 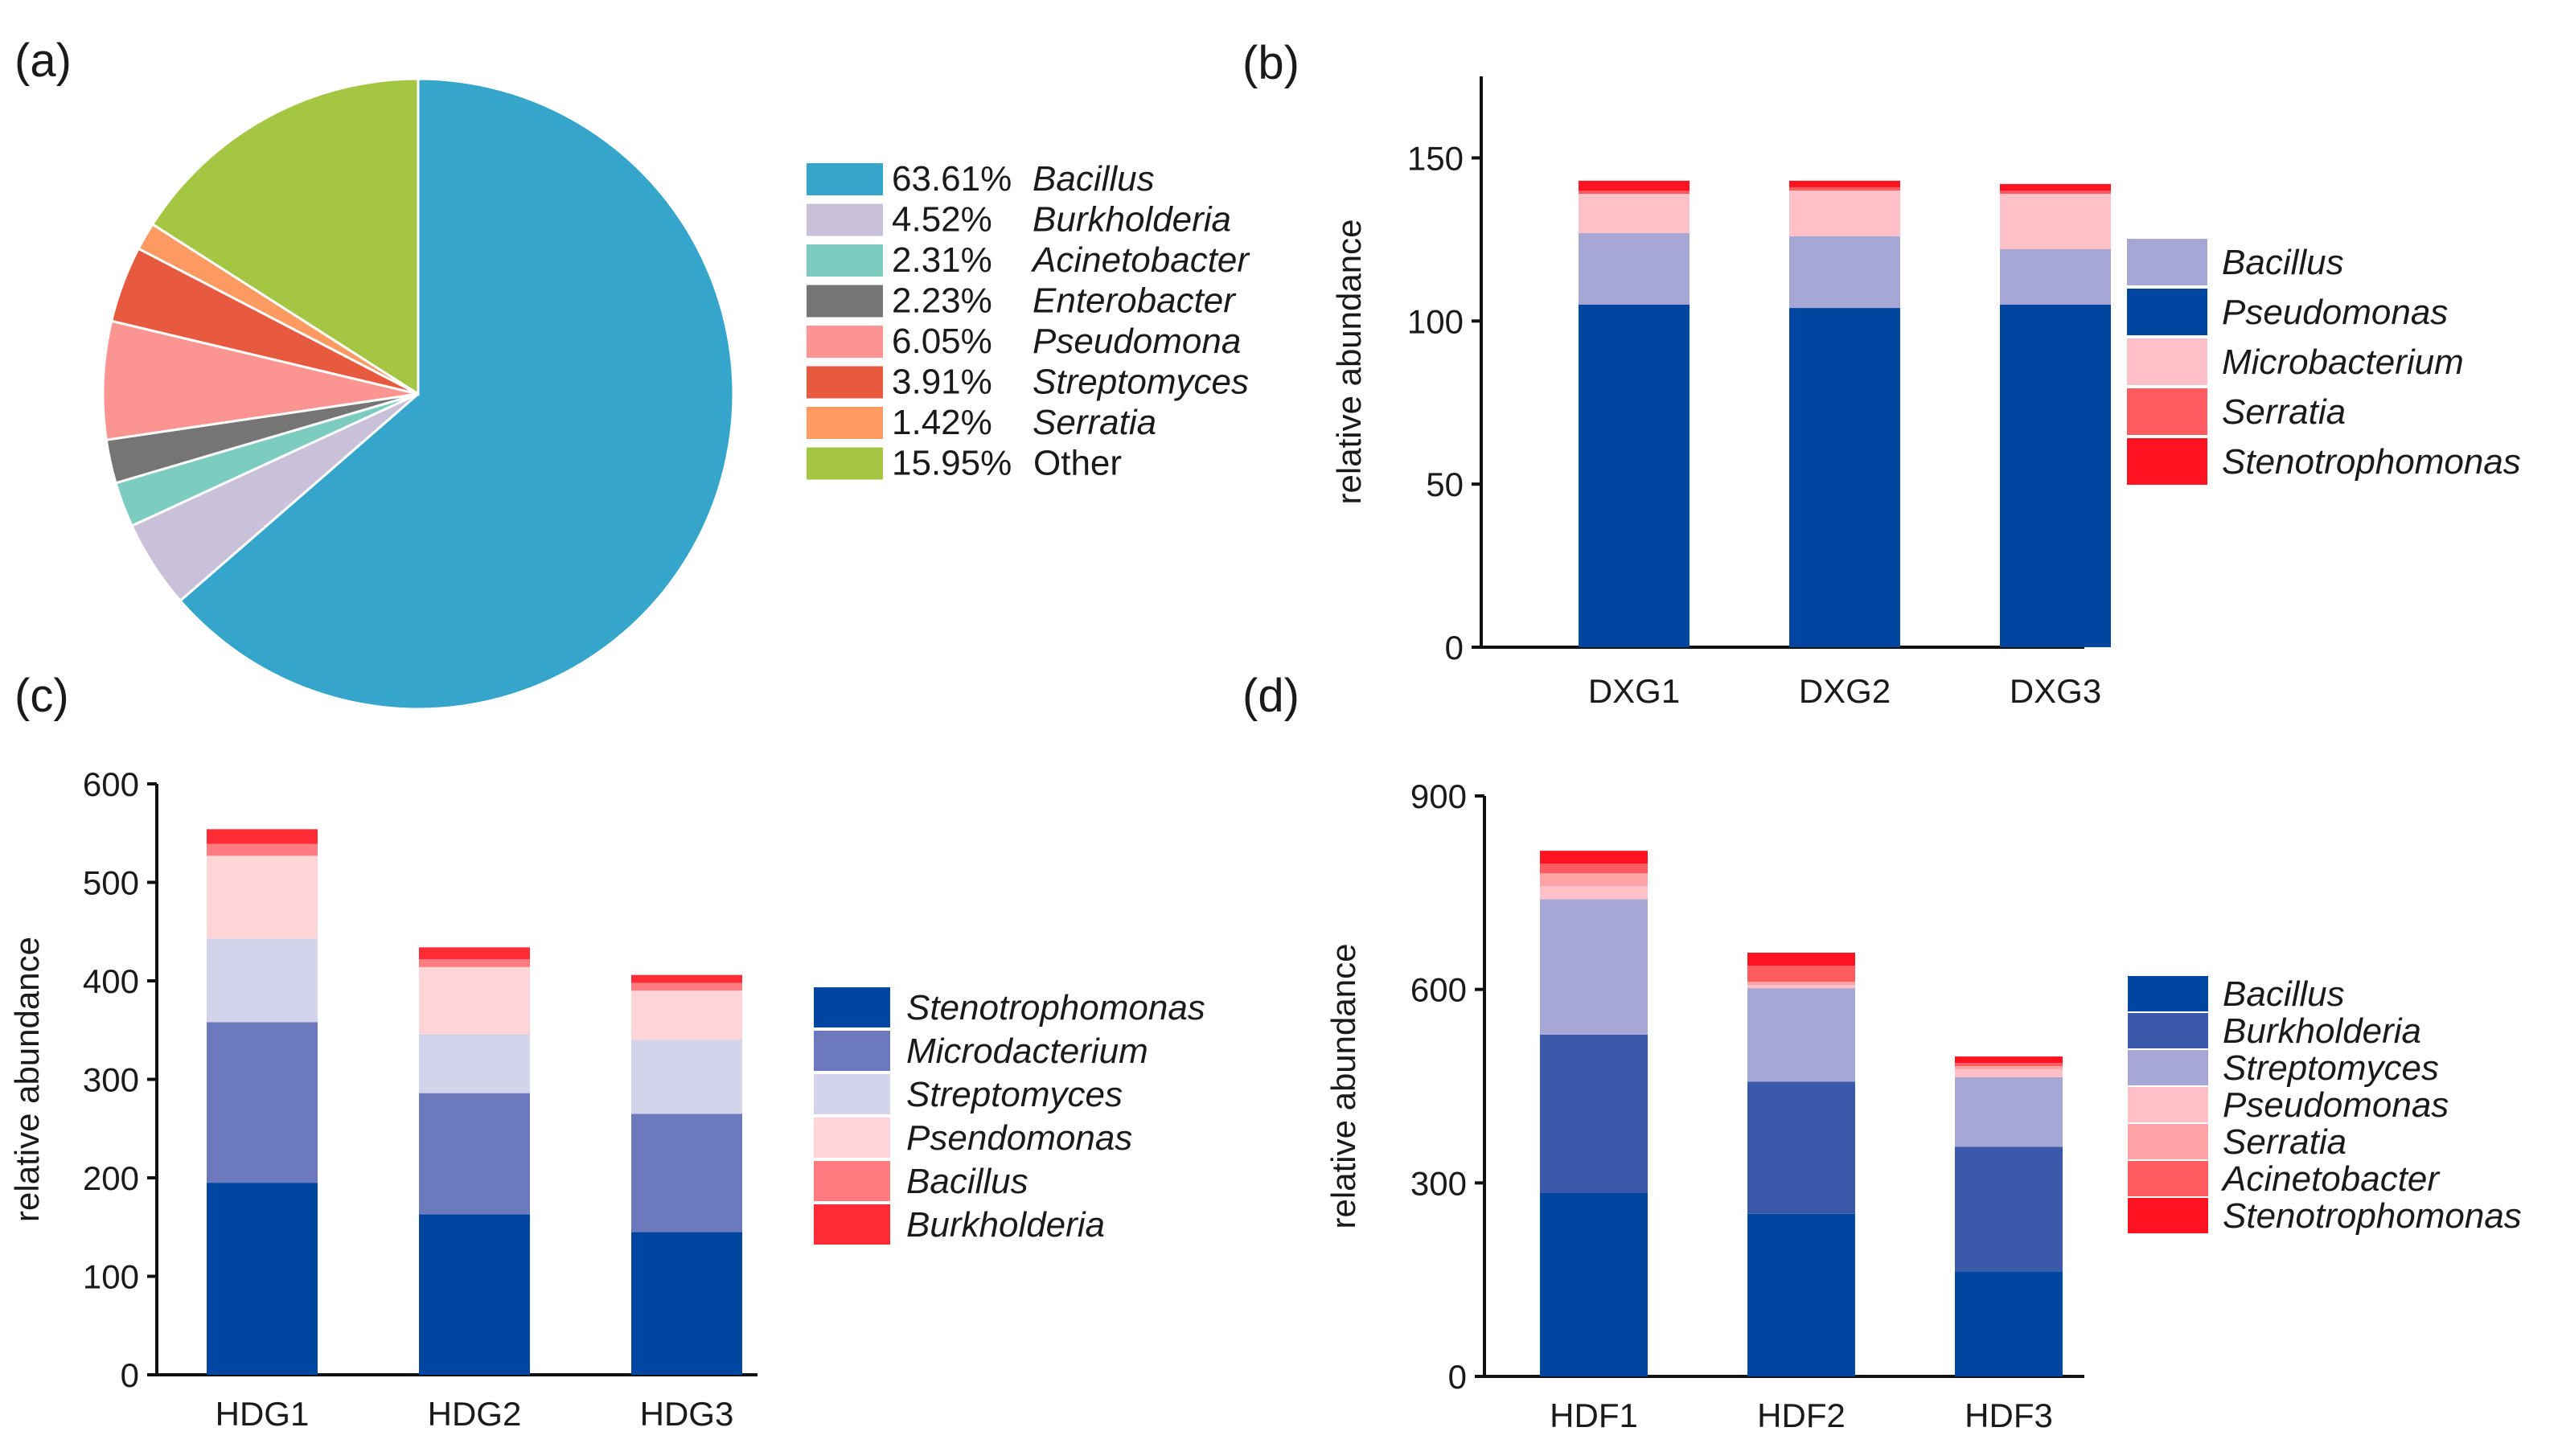 I want to click on bar-streptomyces-hdg1, so click(x=262, y=980).